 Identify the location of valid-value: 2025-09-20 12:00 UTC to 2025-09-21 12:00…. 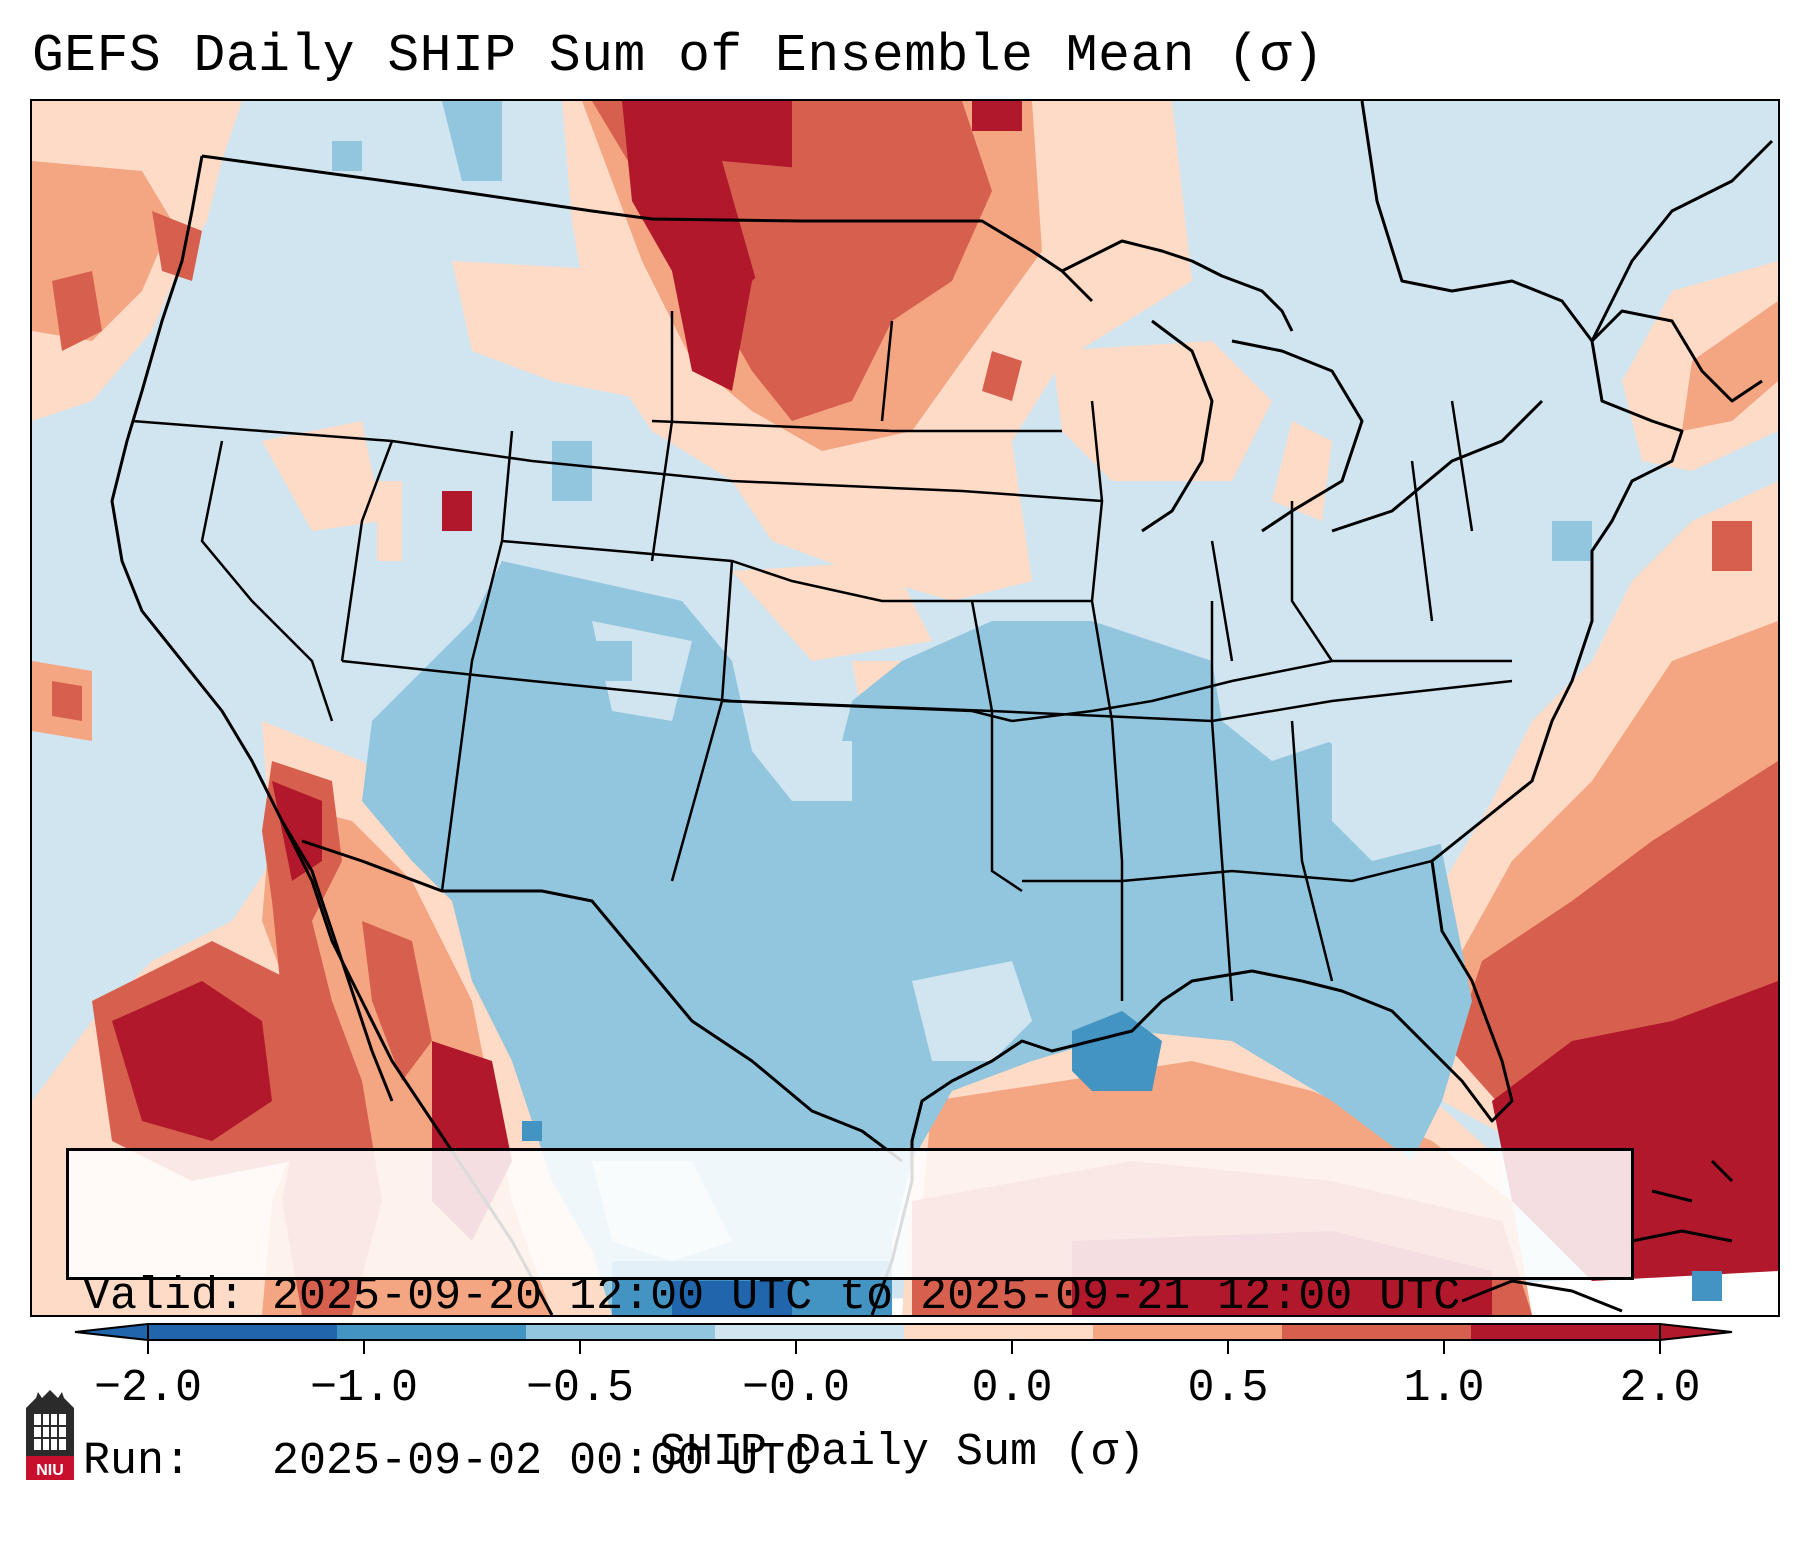
(866, 1296).